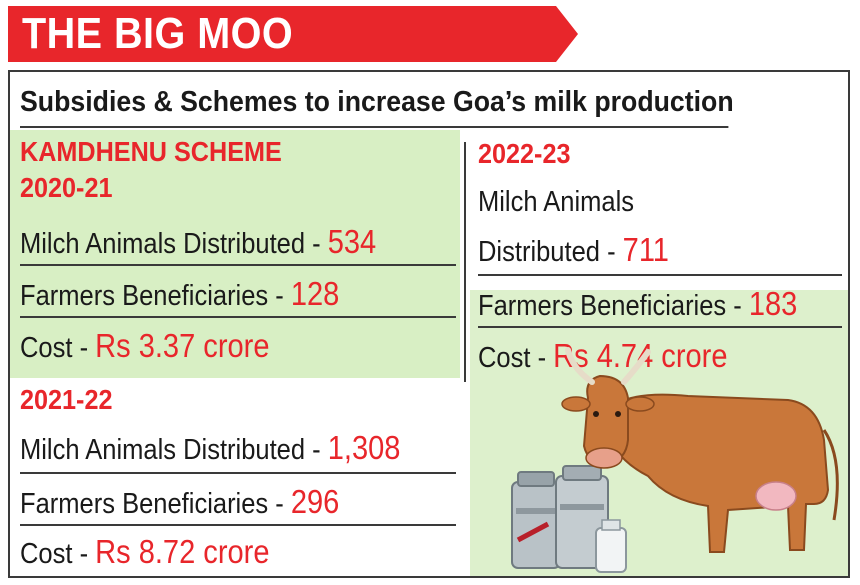 The width and height of the screenshot is (860, 585). I want to click on row-animals-line1-2022-23: Milch Animals, so click(556, 202).